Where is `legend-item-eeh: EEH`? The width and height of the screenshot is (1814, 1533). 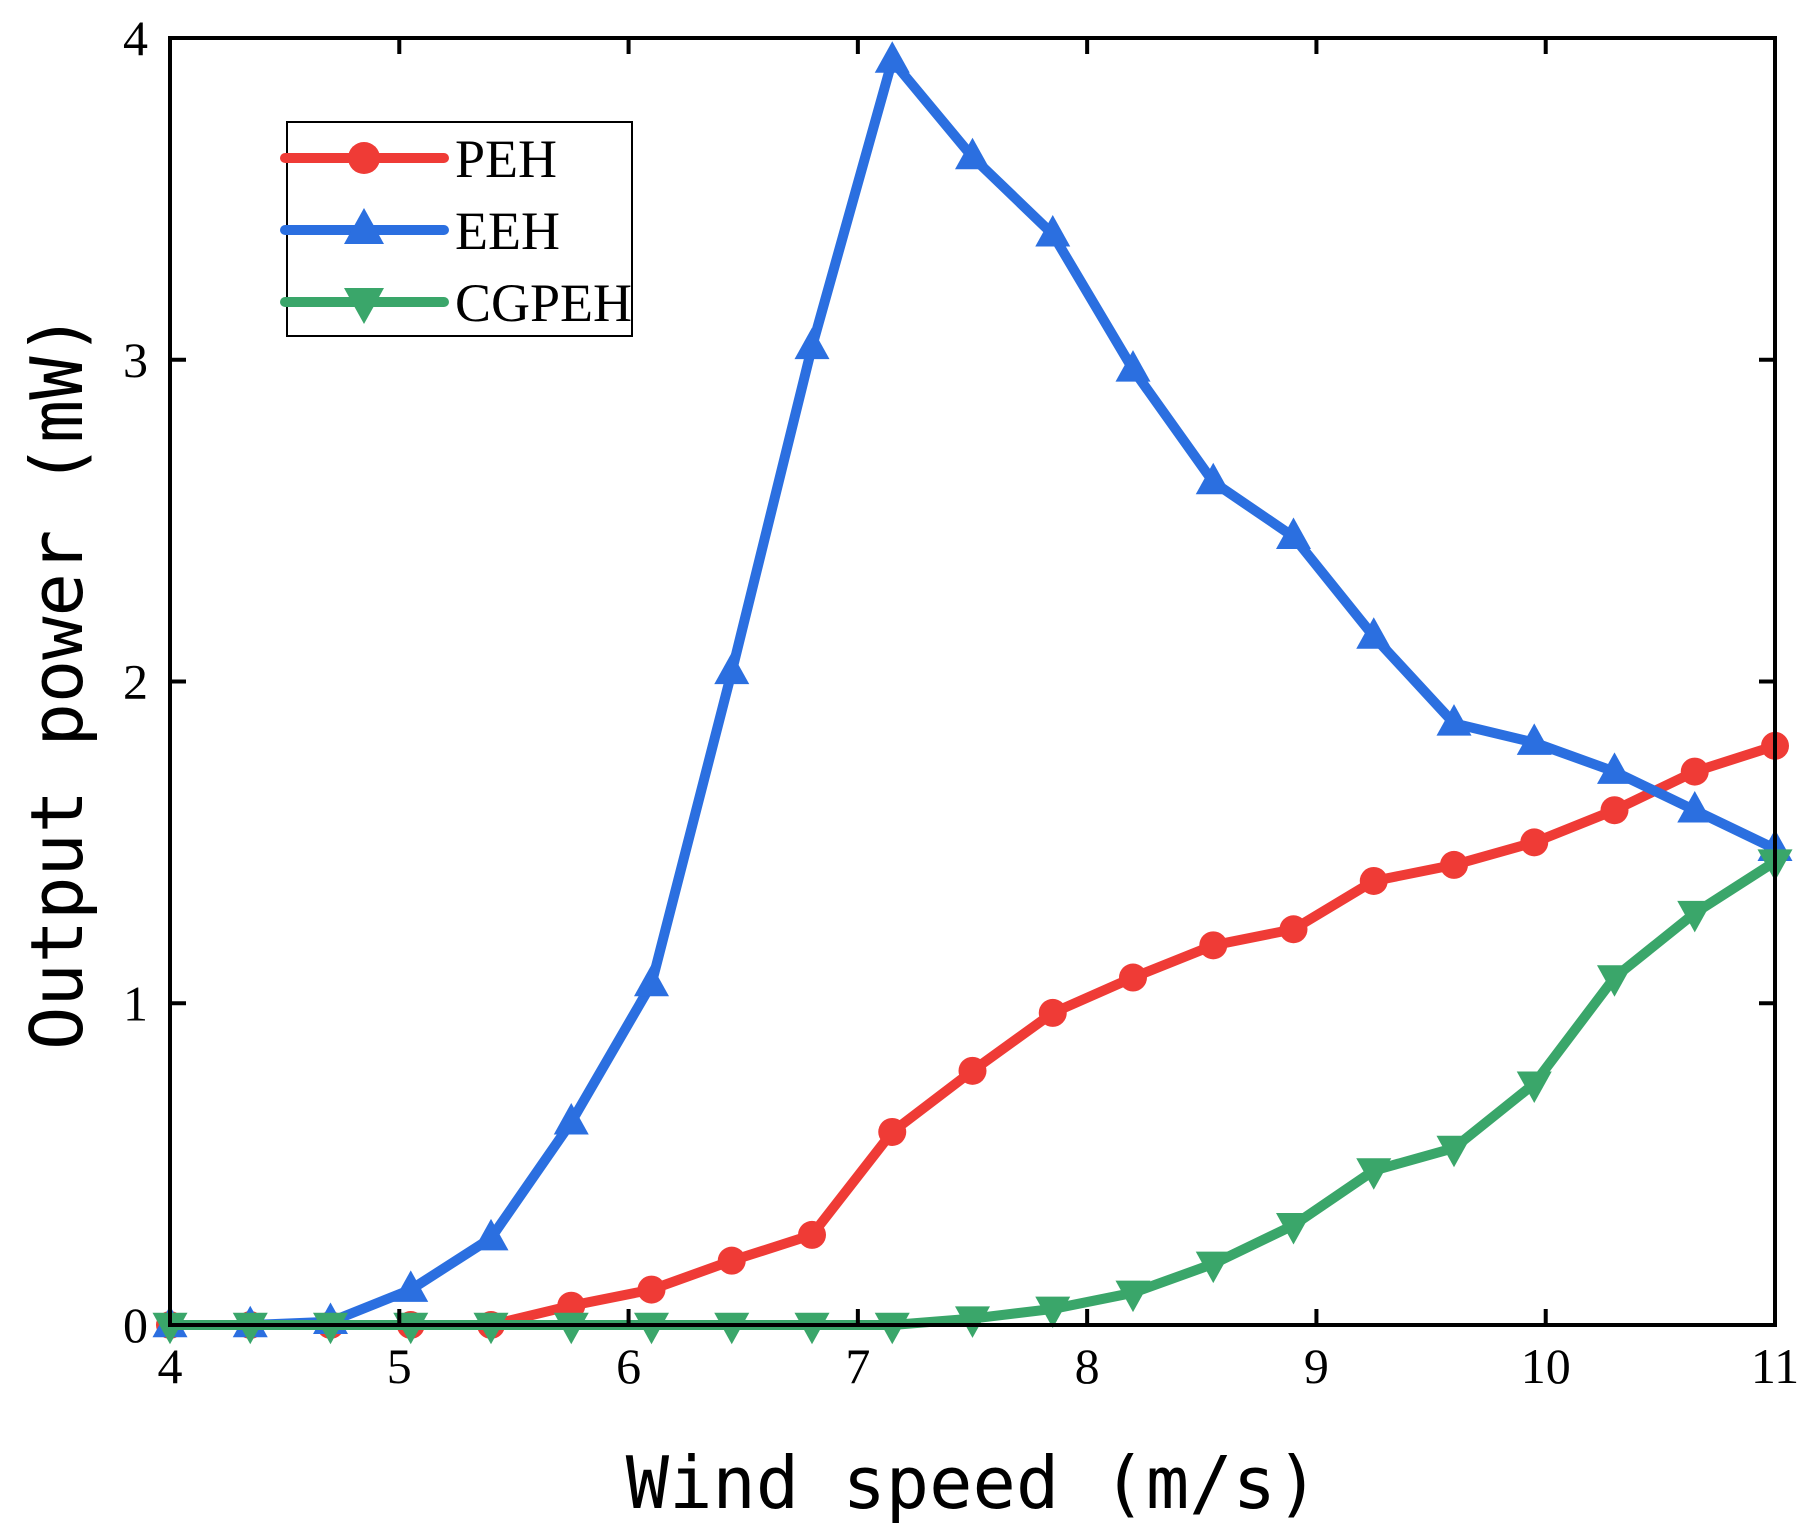
legend-item-eeh: EEH is located at coordinates (420, 231).